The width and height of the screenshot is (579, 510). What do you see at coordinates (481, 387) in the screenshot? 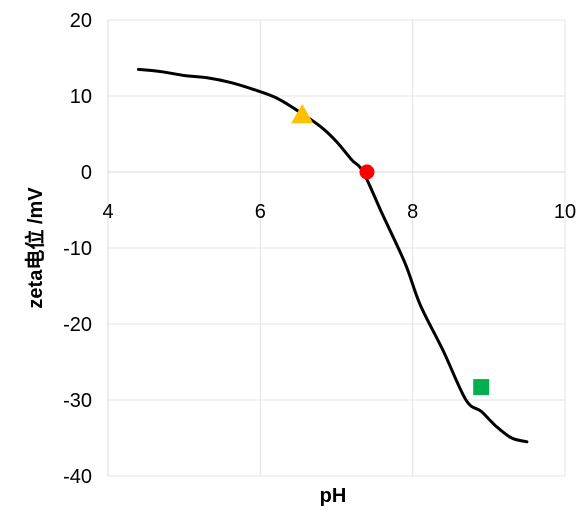
I see `square-marker` at bounding box center [481, 387].